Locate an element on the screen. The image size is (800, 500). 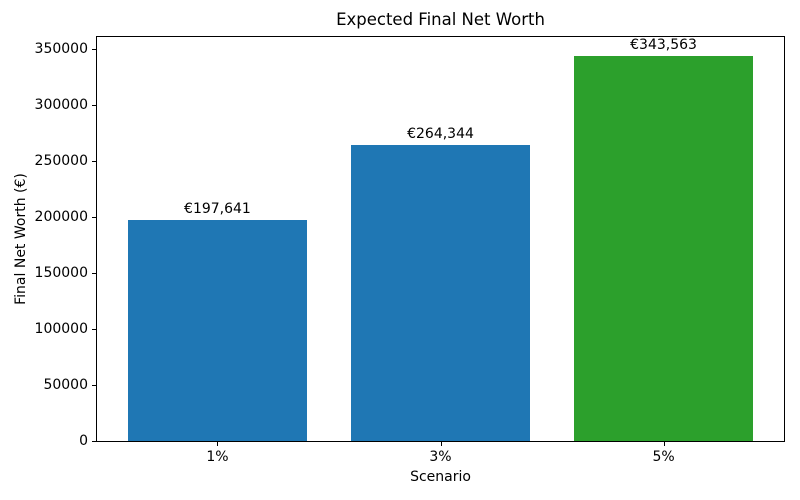
y-tick-label: 300000 is located at coordinates (61, 105).